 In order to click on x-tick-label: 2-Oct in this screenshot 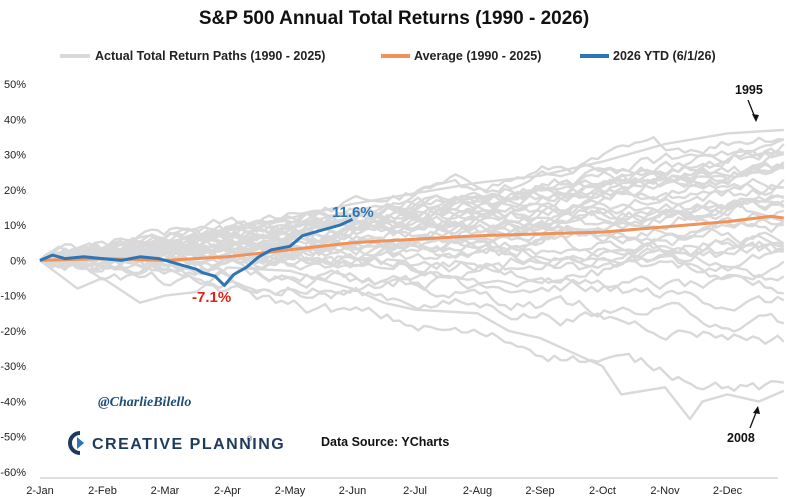, I will do `click(602, 491)`.